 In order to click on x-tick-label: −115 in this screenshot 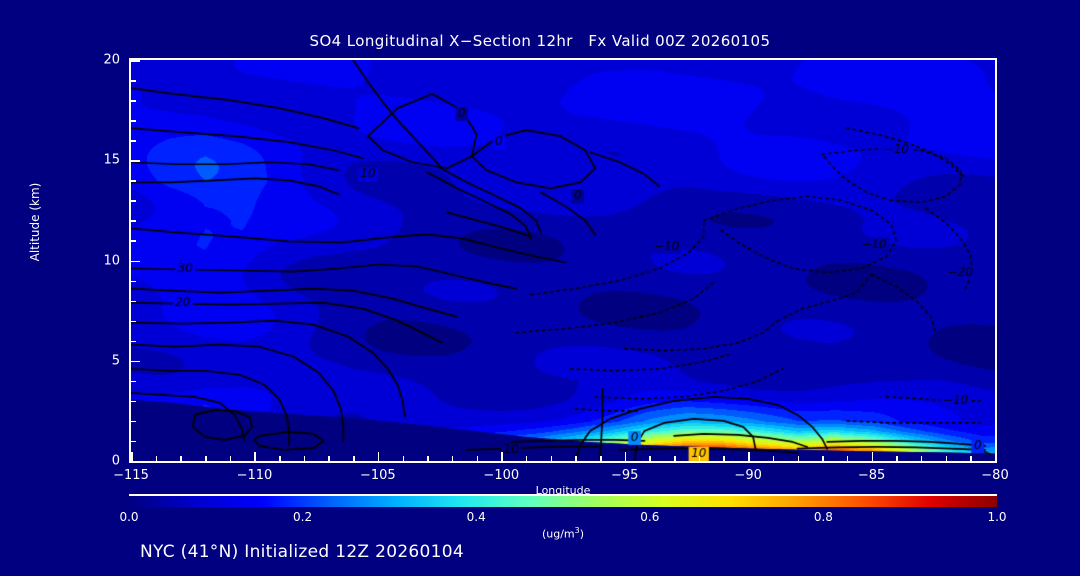, I will do `click(131, 475)`.